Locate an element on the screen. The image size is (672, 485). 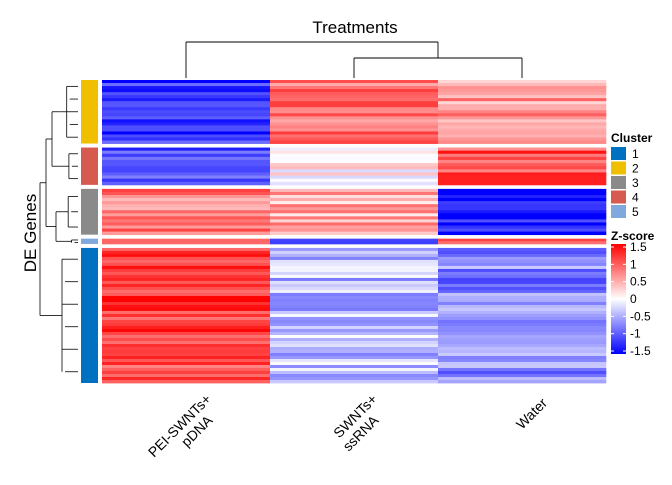
y-axis-label: DE Genes is located at coordinates (30, 233).